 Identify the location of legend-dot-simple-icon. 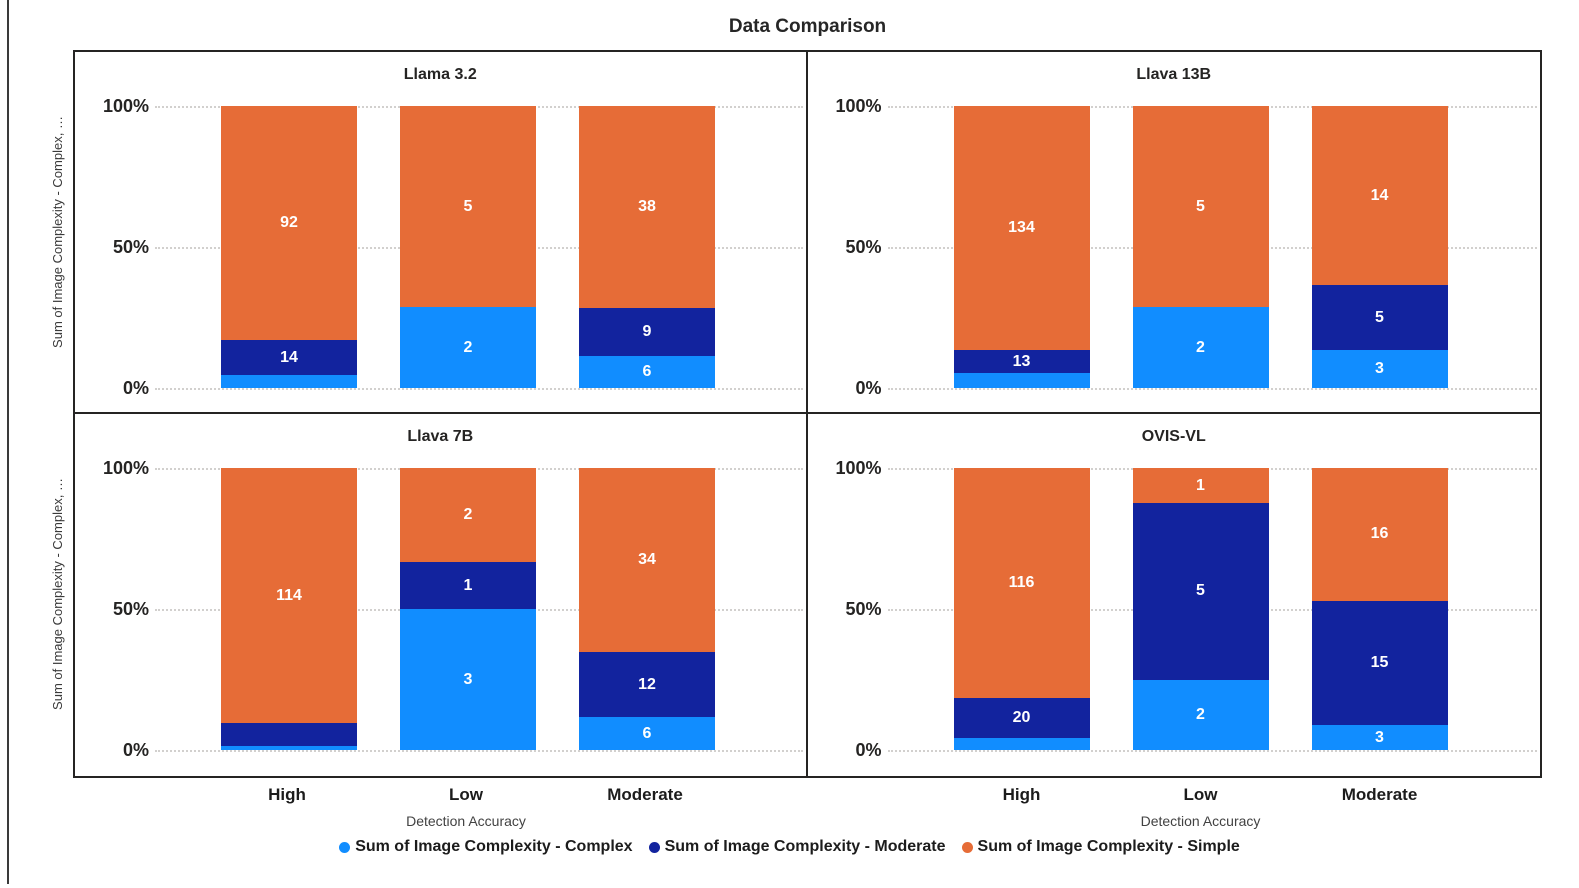
(967, 847).